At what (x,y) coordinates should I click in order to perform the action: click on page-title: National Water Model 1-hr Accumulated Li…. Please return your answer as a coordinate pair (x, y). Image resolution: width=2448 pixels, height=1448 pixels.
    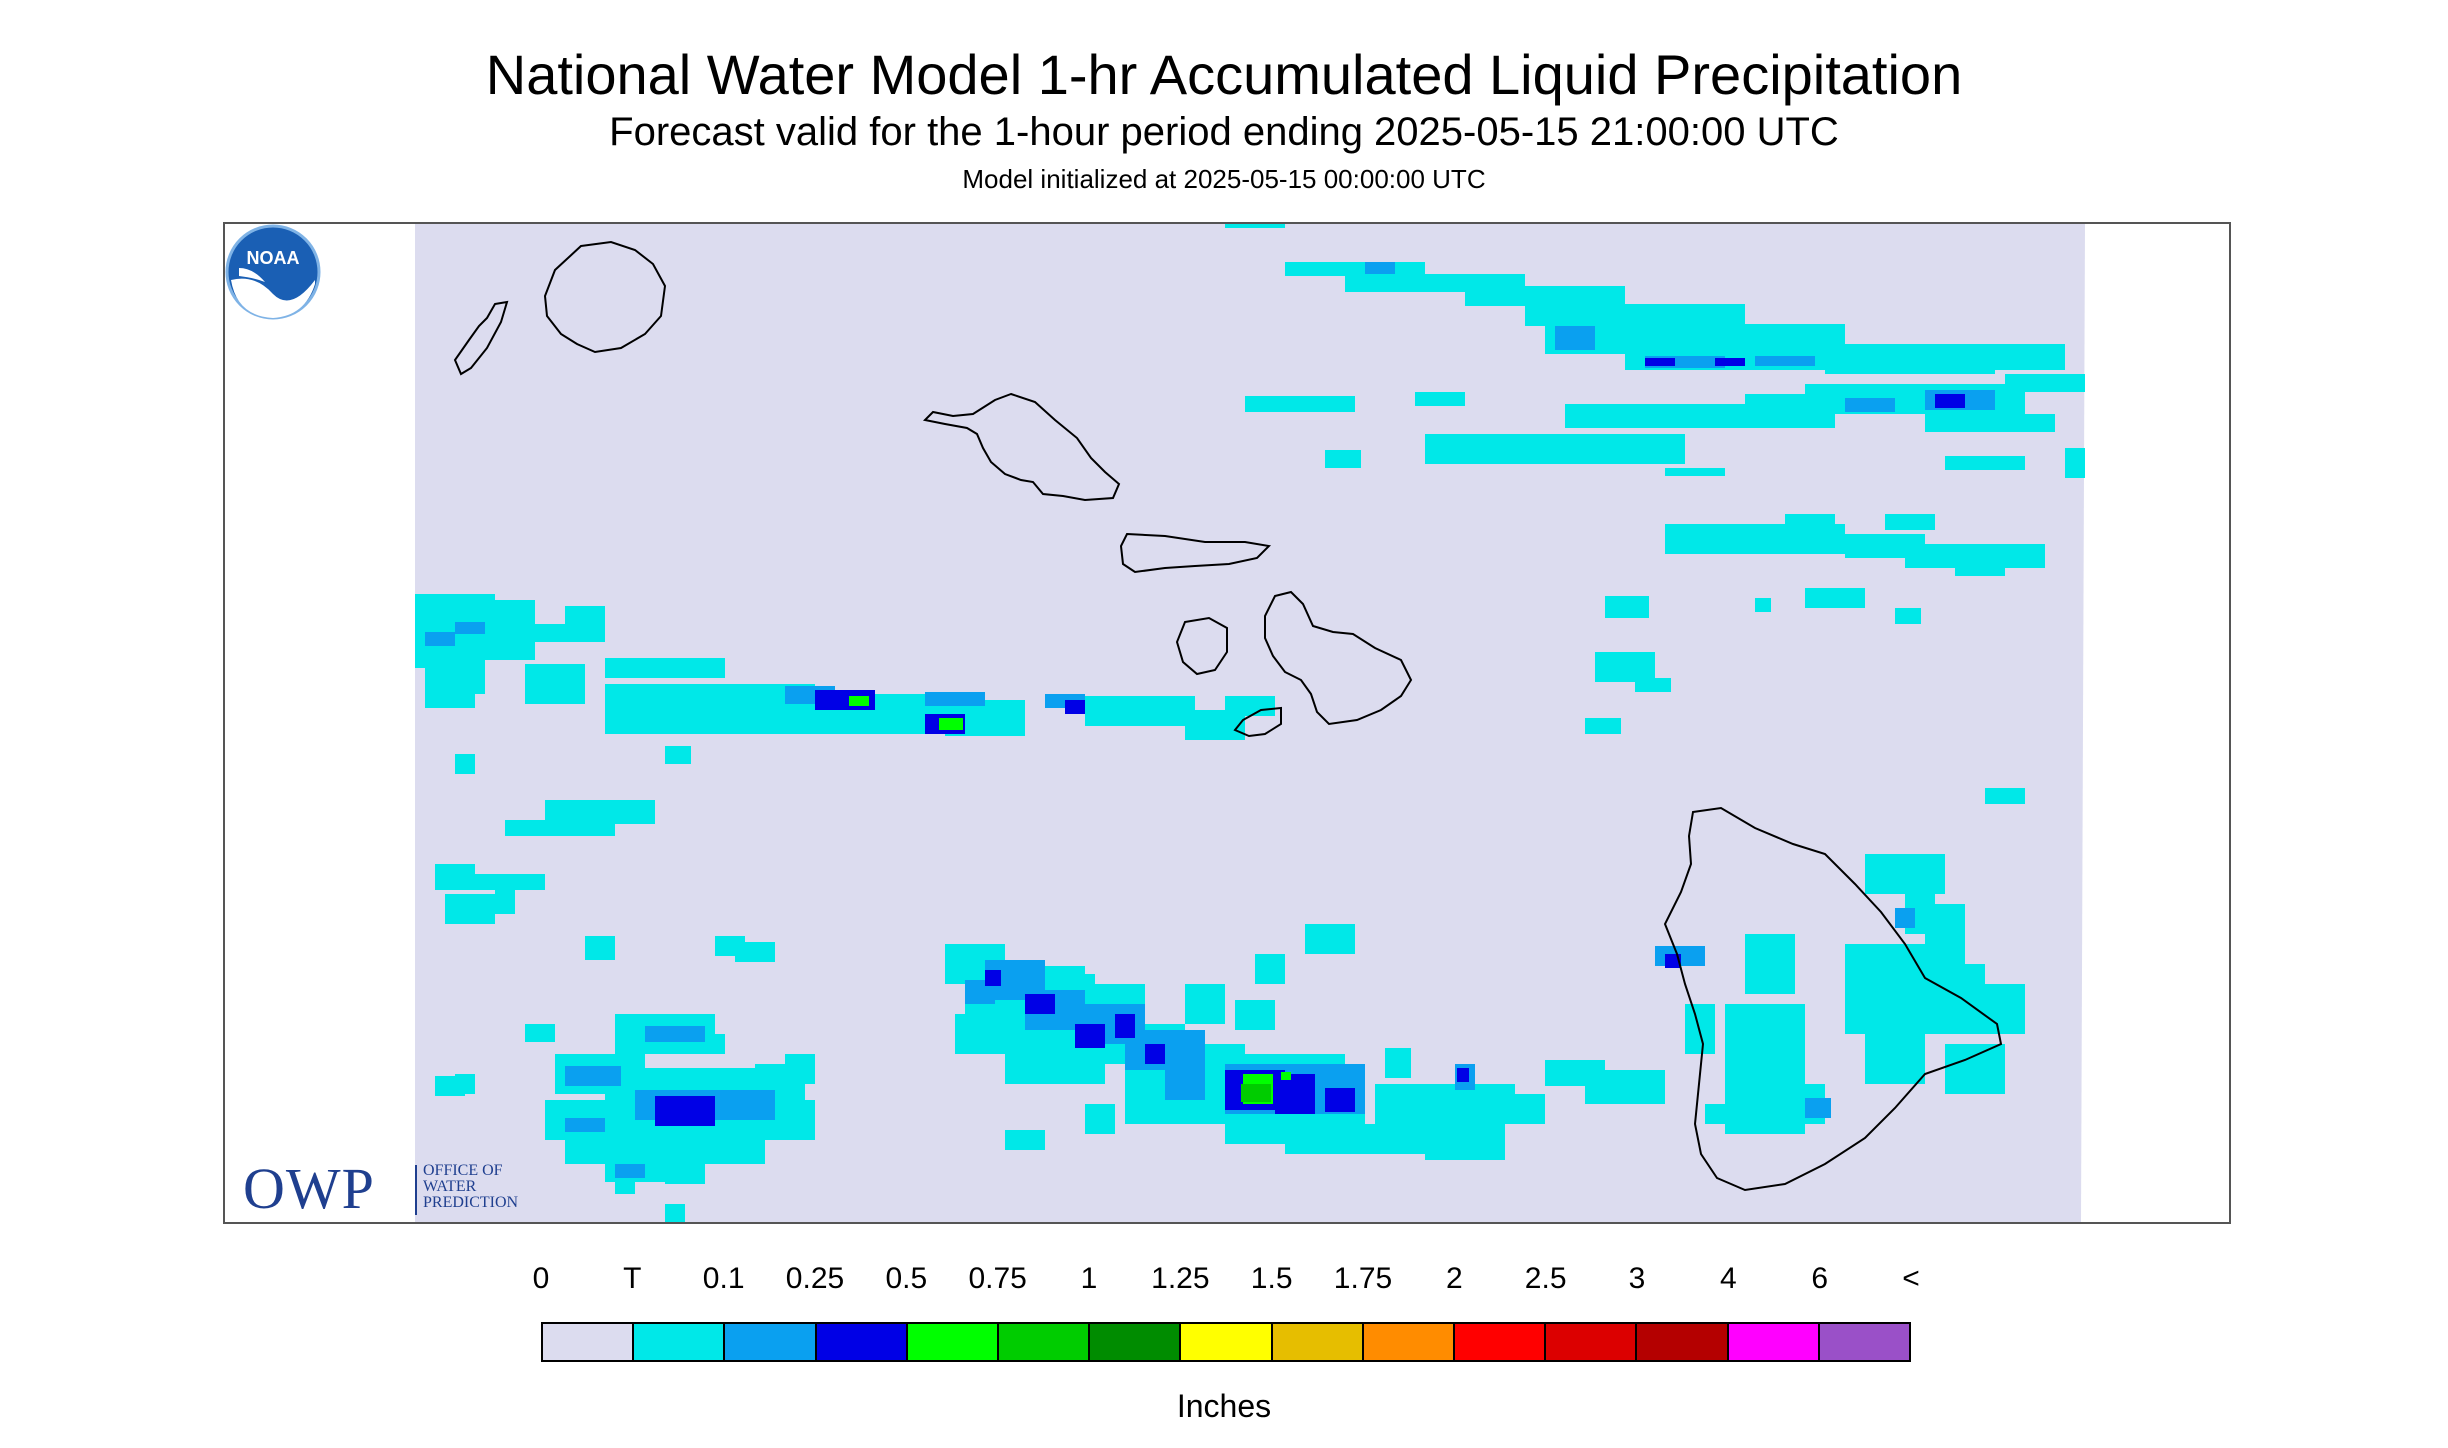
    Looking at the image, I should click on (1224, 74).